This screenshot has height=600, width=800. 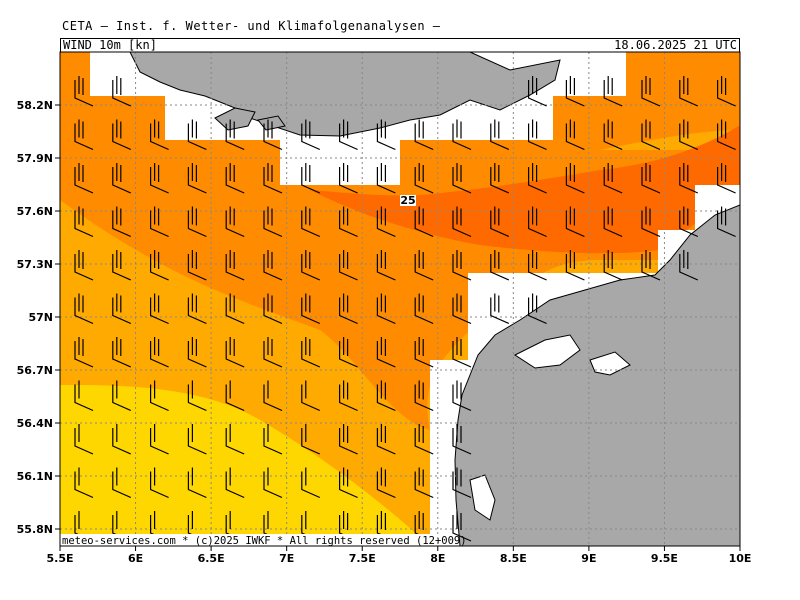 I want to click on subheader-bar: WIND 10m [kn] 18.06.2025 21 UTC, so click(x=400, y=45).